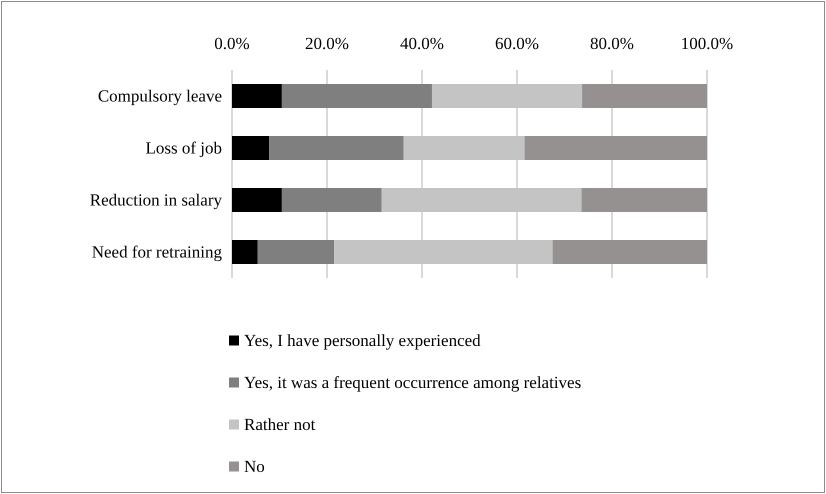  What do you see at coordinates (517, 43) in the screenshot?
I see `x-tick-label: 60.0%` at bounding box center [517, 43].